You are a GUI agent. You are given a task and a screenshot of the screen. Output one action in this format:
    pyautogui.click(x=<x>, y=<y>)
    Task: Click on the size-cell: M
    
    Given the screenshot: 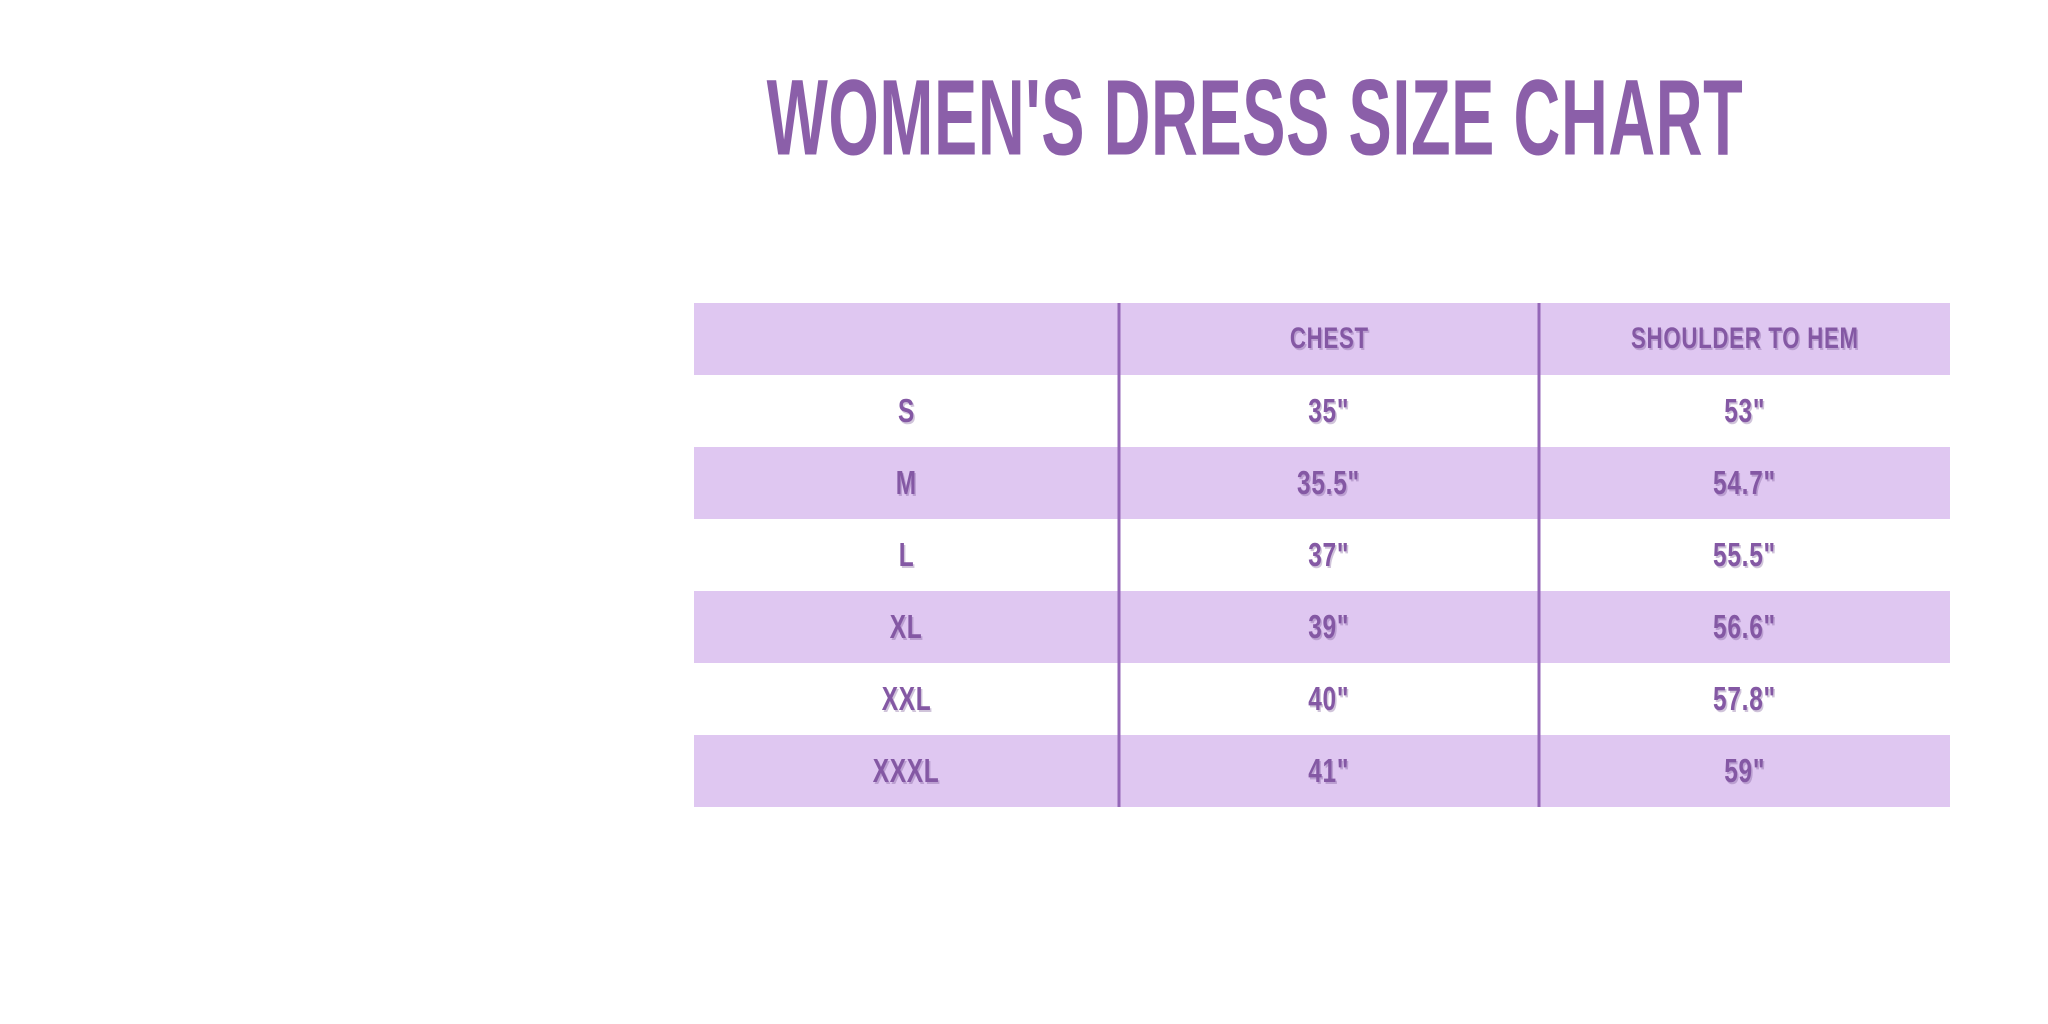 What is the action you would take?
    pyautogui.click(x=906, y=483)
    